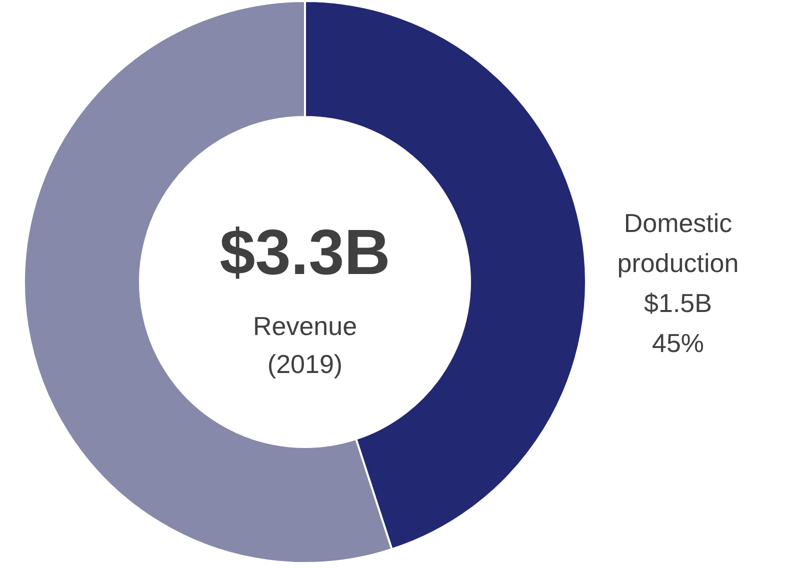  Describe the element at coordinates (678, 323) in the screenshot. I see `data-label: $1.5B 45%` at that location.